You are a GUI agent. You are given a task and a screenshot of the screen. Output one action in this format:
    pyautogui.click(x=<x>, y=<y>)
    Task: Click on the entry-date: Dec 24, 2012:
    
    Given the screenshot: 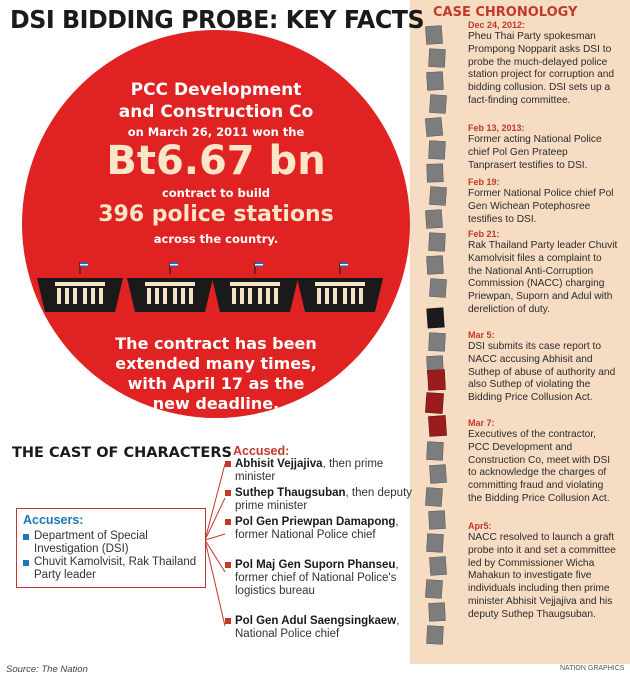 What is the action you would take?
    pyautogui.click(x=497, y=25)
    